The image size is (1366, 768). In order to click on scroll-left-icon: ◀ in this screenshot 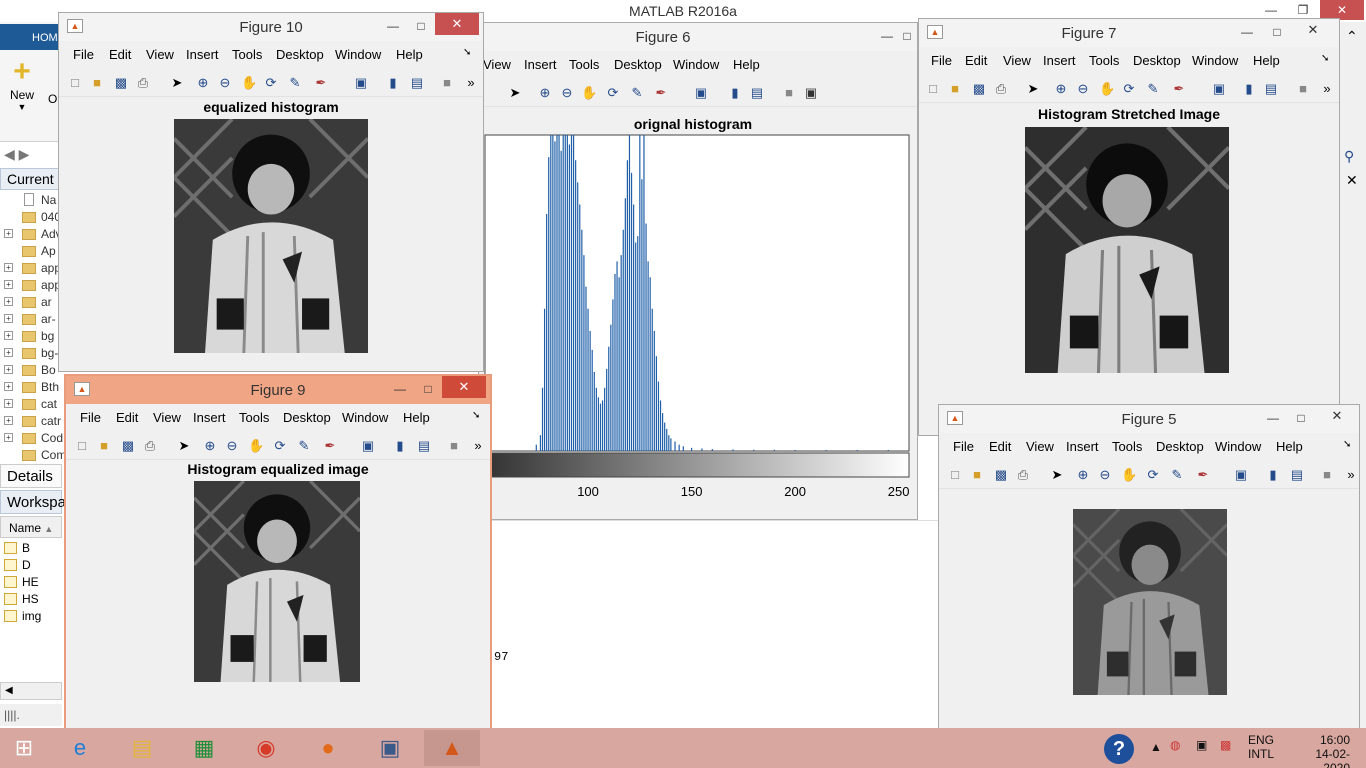, I will do `click(9, 690)`.